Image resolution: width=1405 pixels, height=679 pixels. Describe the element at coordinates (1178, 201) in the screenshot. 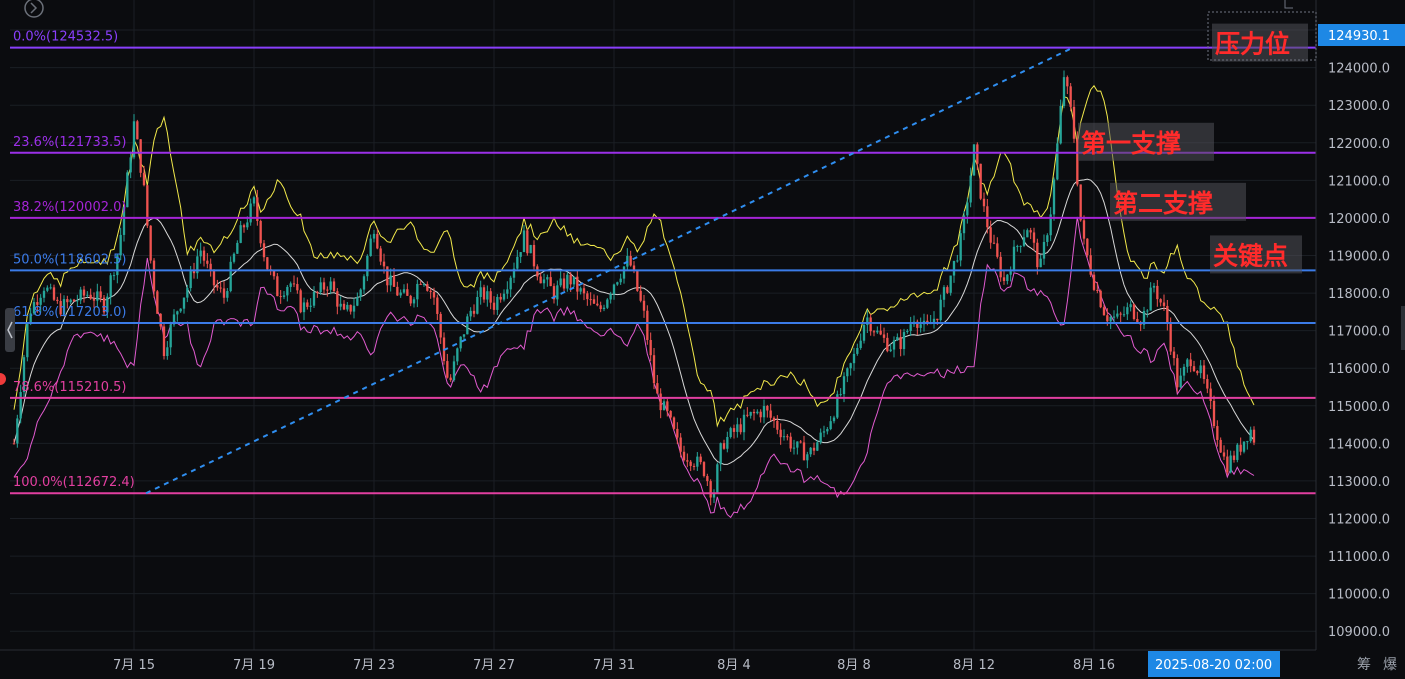

I see `annotation: 第二支撑` at that location.